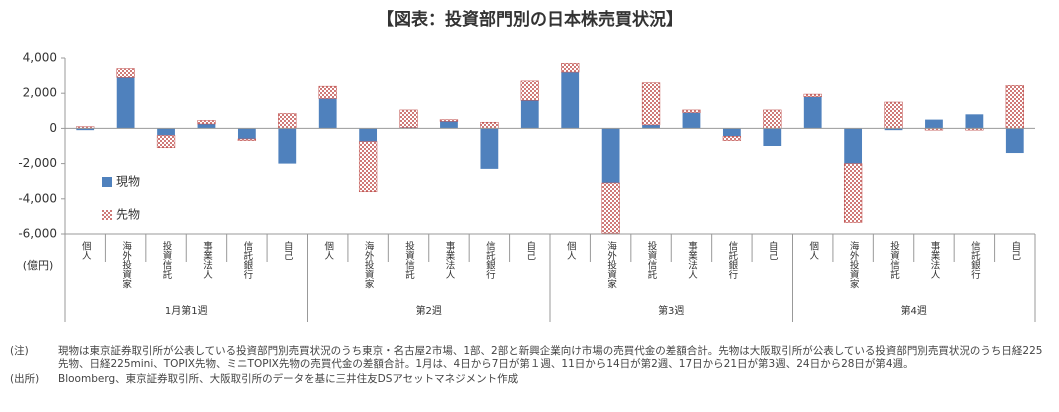 This screenshot has height=412, width=1059. I want to click on y-tick-label: -2,000, so click(37, 163).